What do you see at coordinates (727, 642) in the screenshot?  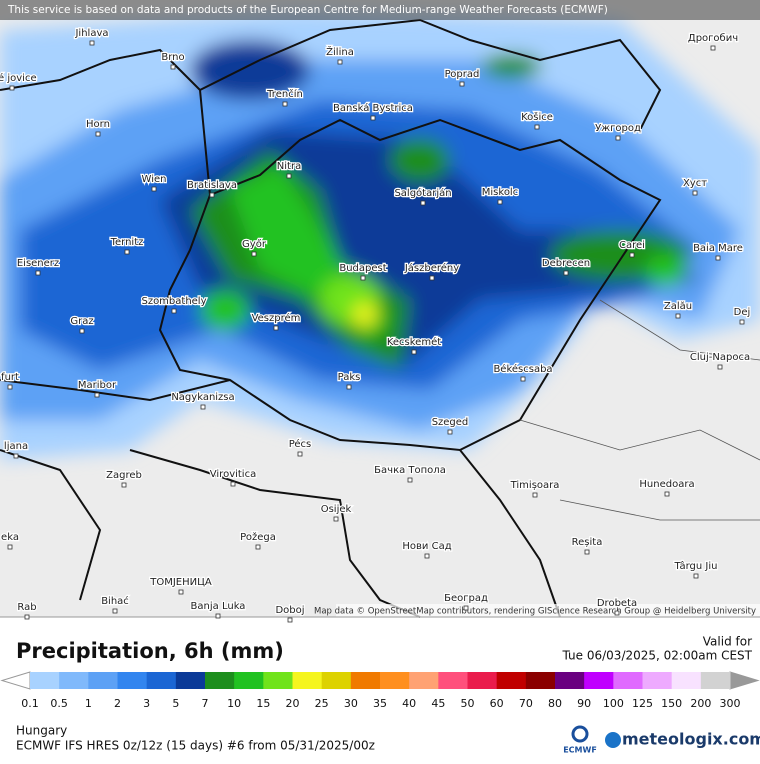 I see `valid-label: Valid for` at bounding box center [727, 642].